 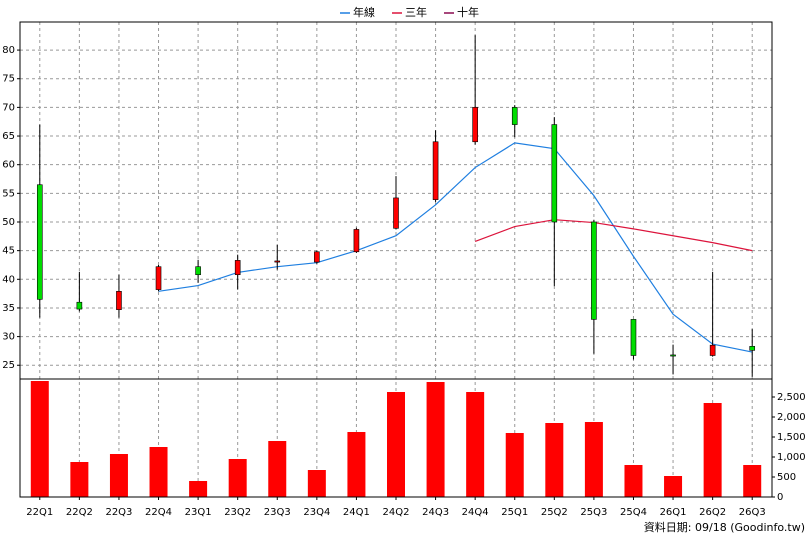 I want to click on volume-tick-label: 2,000, so click(x=791, y=417).